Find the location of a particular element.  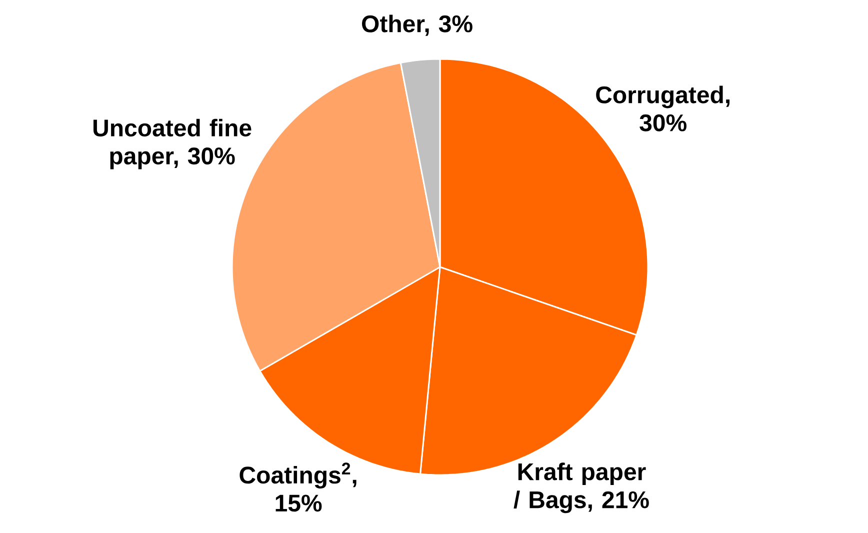

slice-label: Kraft paper / Bags, 21% is located at coordinates (581, 488).